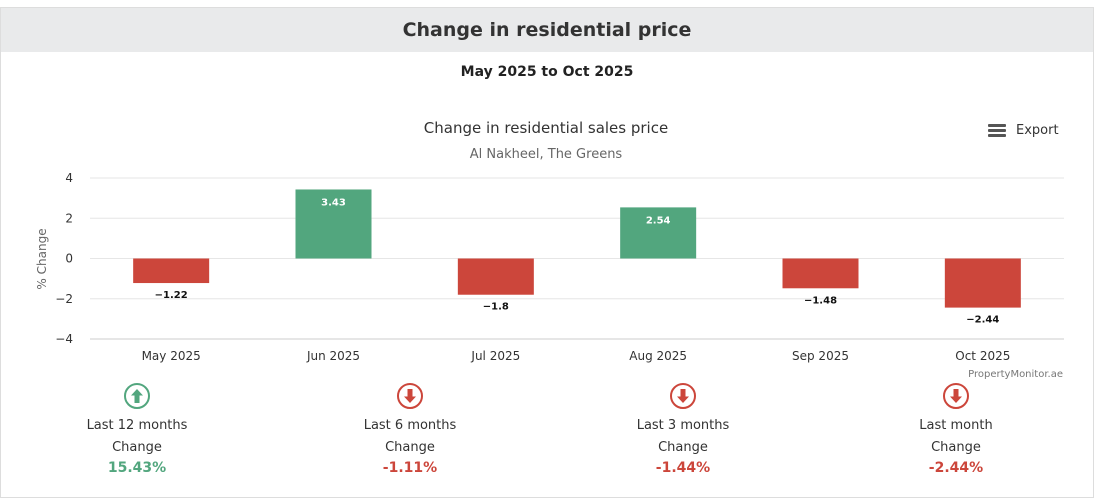  I want to click on chart-credit: PropertyMonitor.ae, so click(1015, 374).